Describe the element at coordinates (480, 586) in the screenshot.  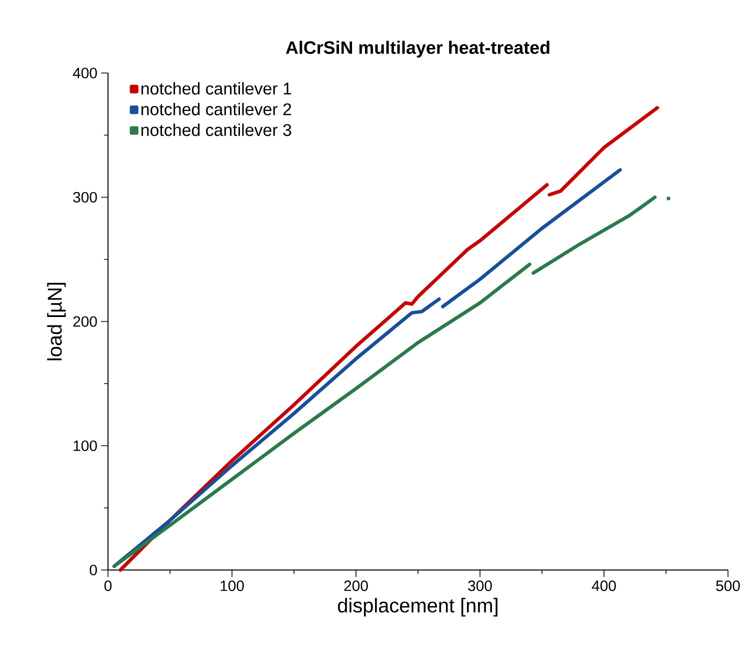
I see `x-tick-label: 300` at that location.